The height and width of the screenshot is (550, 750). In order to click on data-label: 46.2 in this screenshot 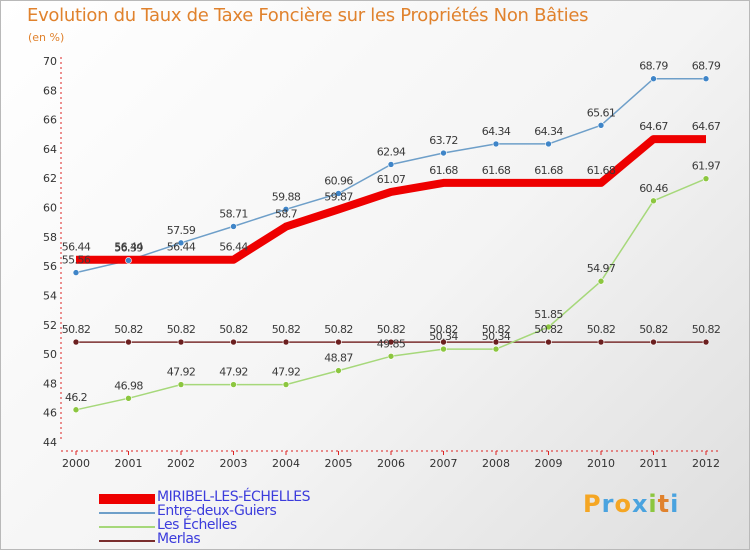, I will do `click(76, 397)`.